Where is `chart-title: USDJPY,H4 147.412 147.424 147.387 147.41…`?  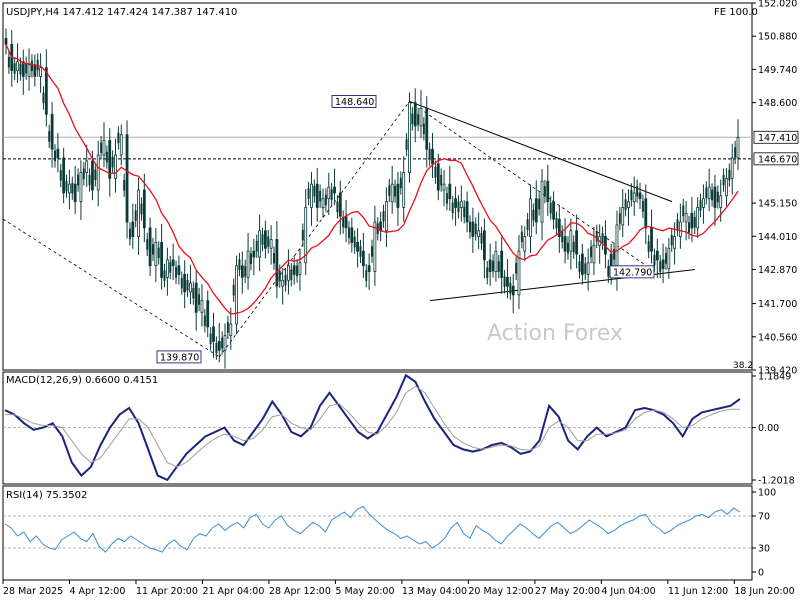 chart-title: USDJPY,H4 147.412 147.424 147.387 147.41… is located at coordinates (121, 12).